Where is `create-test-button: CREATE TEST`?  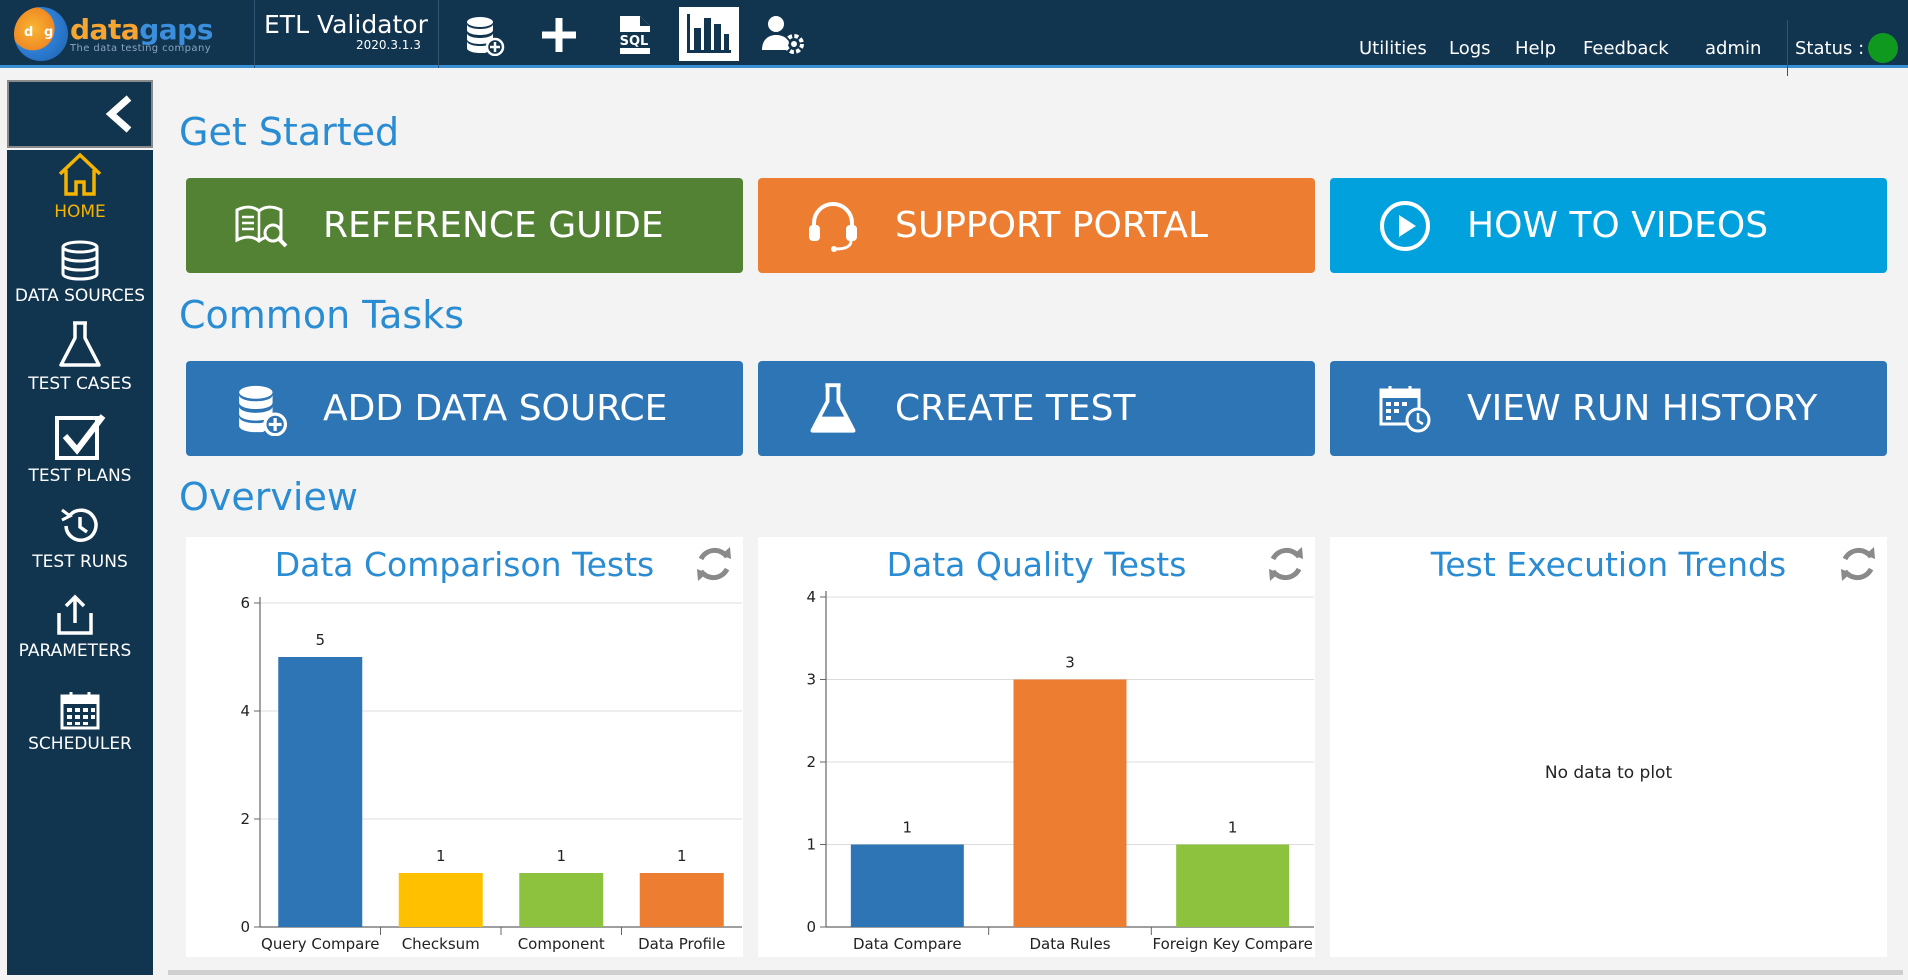
create-test-button: CREATE TEST is located at coordinates (1036, 408).